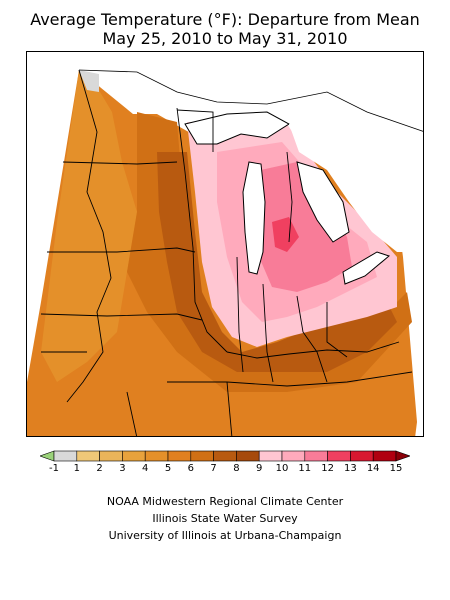  What do you see at coordinates (213, 468) in the screenshot?
I see `legend-label: 7` at bounding box center [213, 468].